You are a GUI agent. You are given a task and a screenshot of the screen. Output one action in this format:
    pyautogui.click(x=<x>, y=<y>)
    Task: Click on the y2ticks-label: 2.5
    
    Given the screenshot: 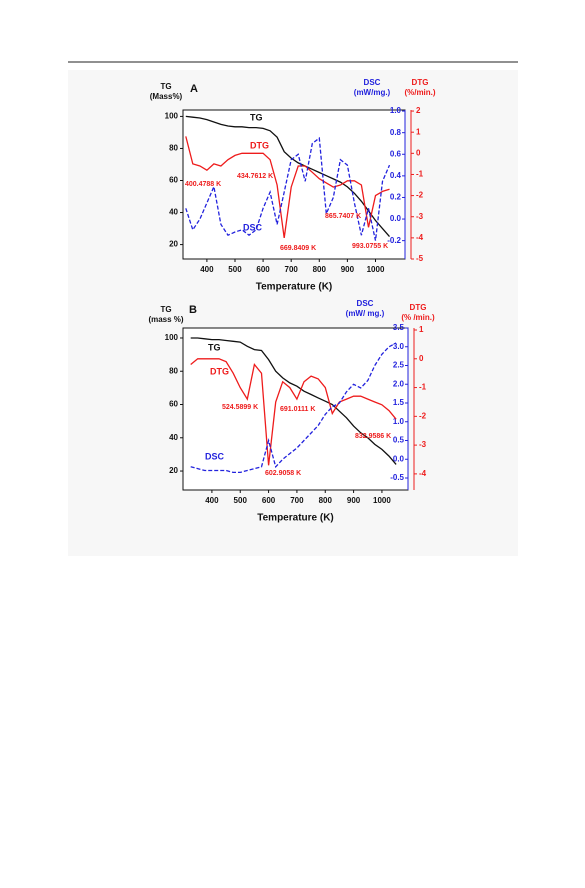 What is the action you would take?
    pyautogui.click(x=399, y=365)
    